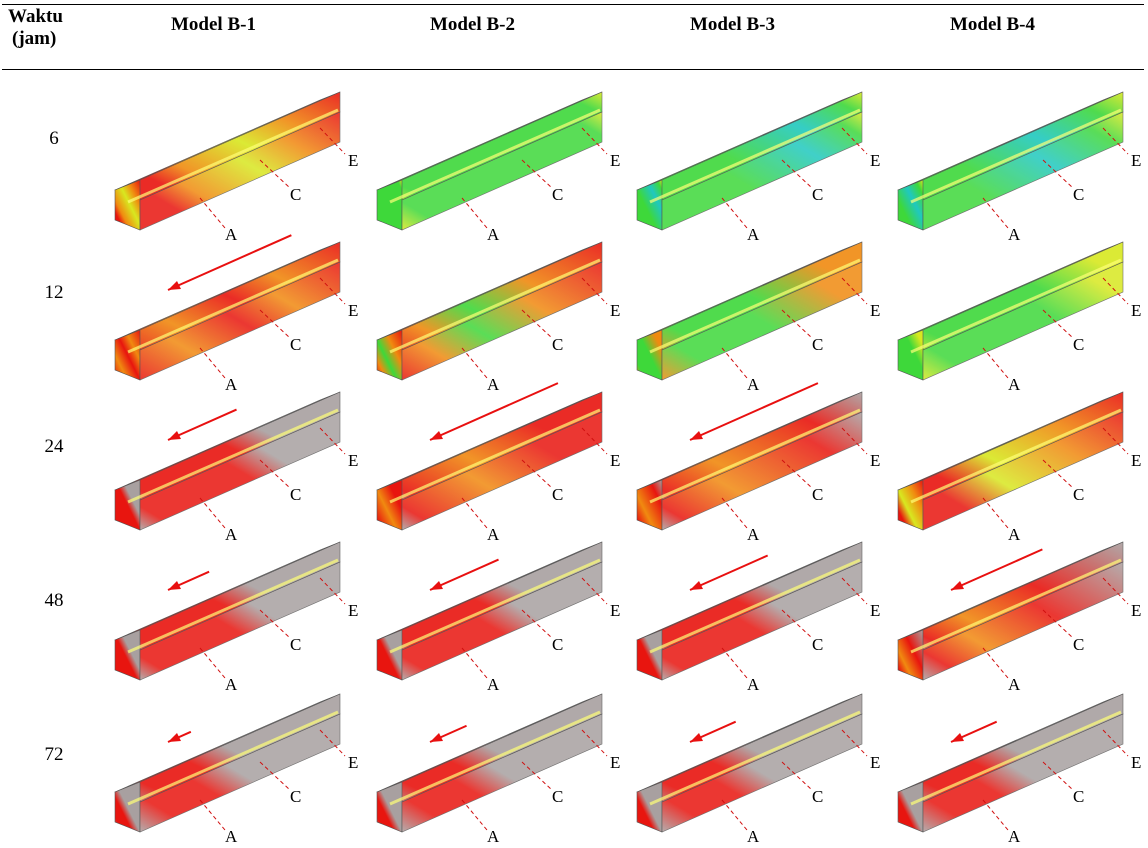 This screenshot has height=848, width=1148. I want to click on time-label: 72, so click(54, 754).